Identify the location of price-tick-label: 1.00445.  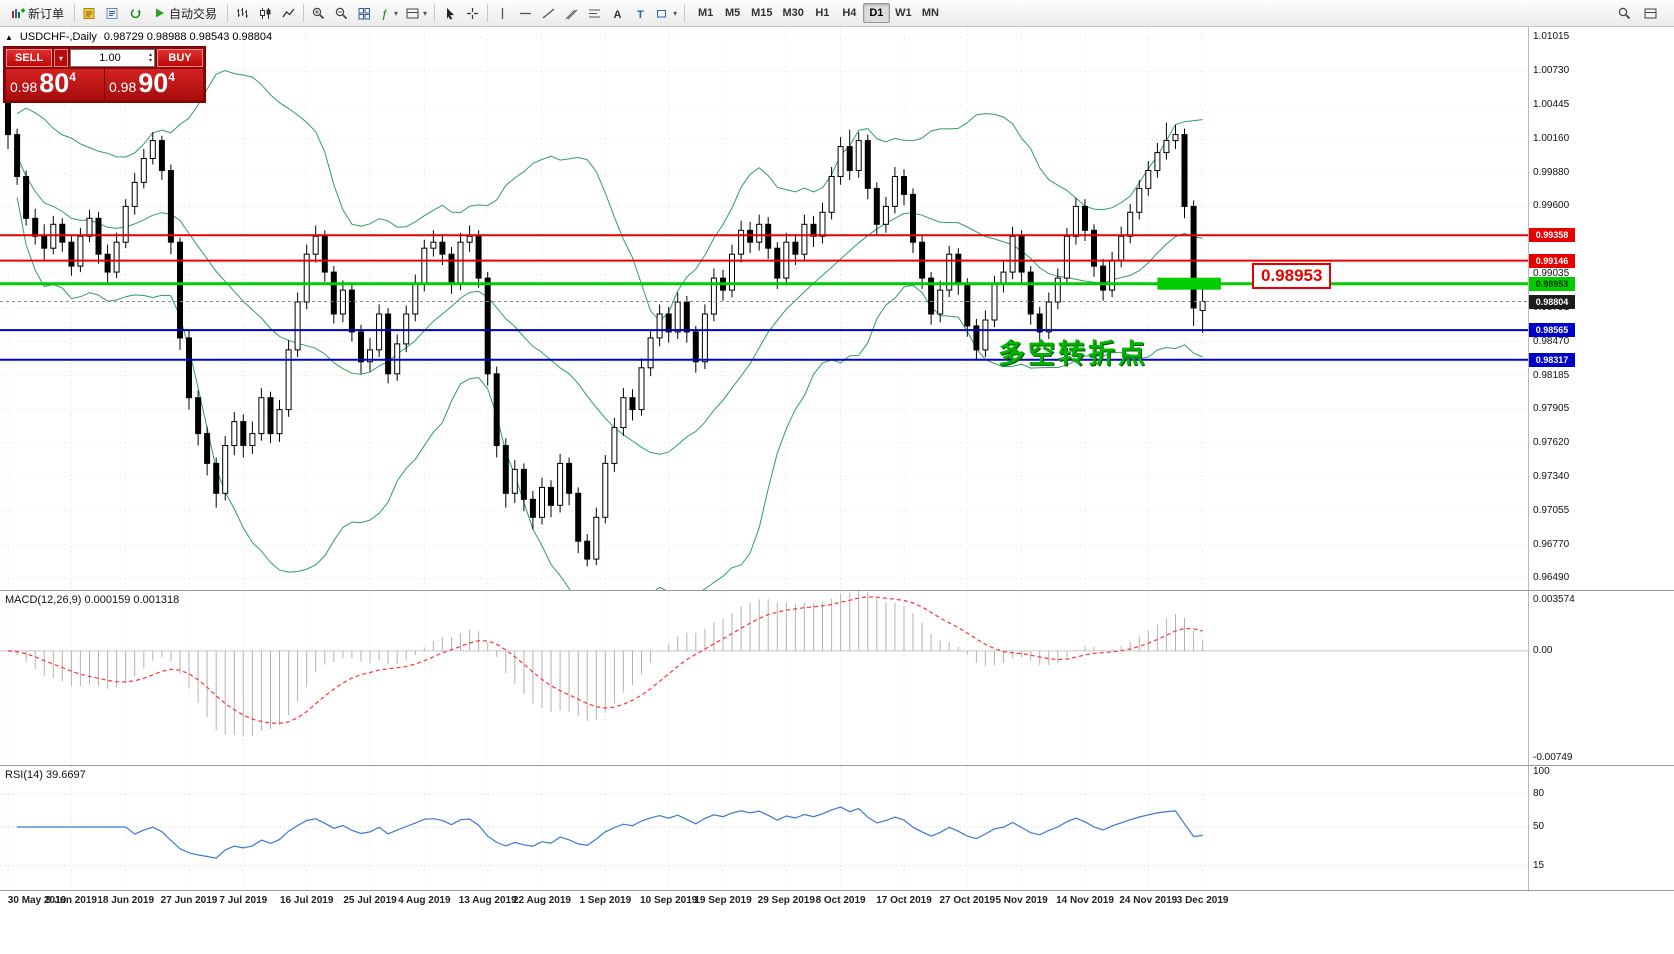
(1551, 105).